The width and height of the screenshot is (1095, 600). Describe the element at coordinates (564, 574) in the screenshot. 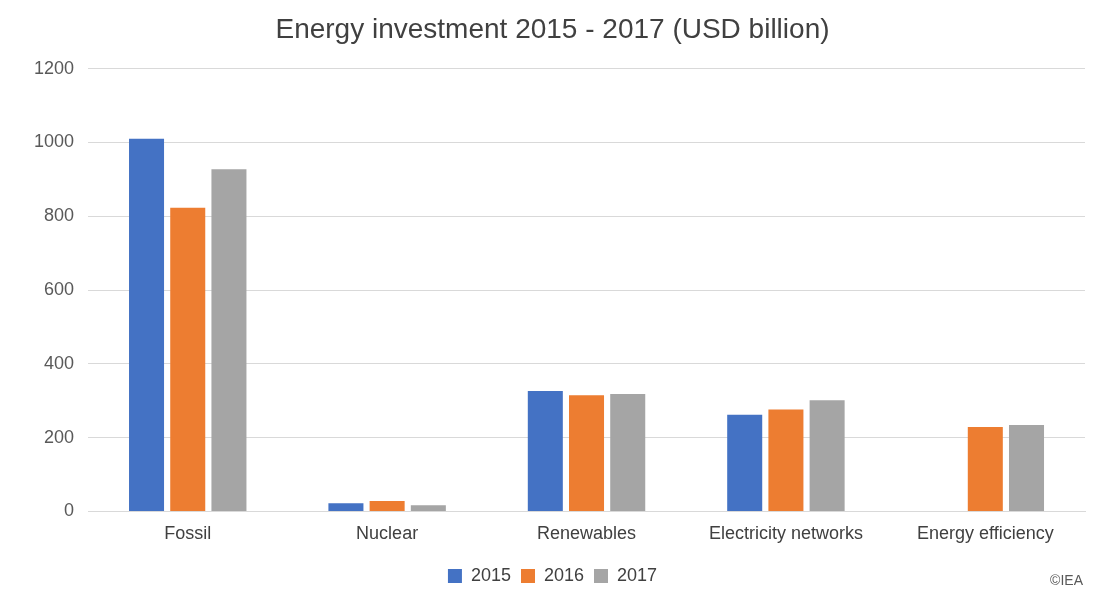

I see `legend-label: 2016` at that location.